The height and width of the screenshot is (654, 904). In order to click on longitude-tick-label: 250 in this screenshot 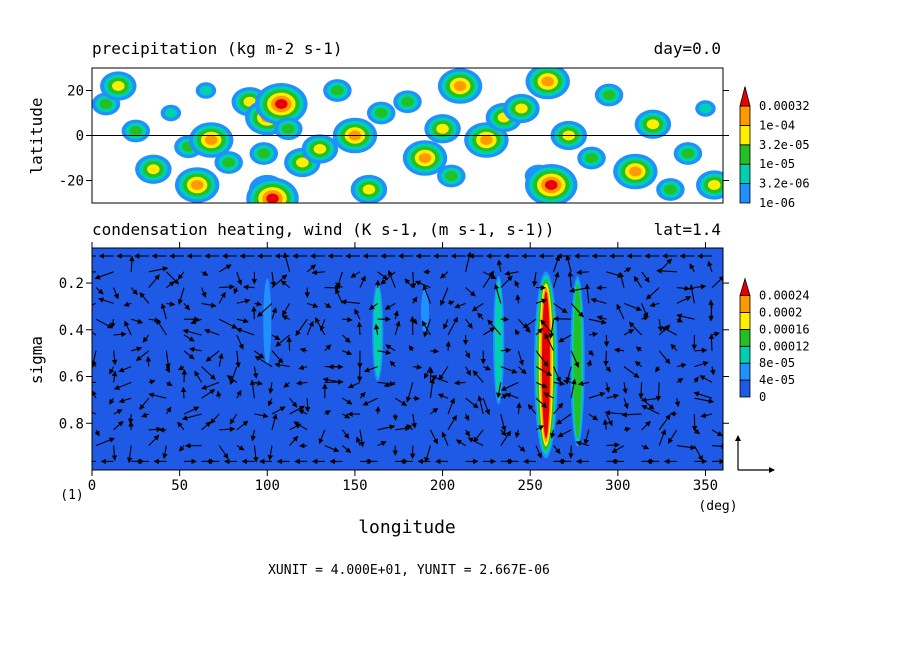, I will do `click(530, 486)`.